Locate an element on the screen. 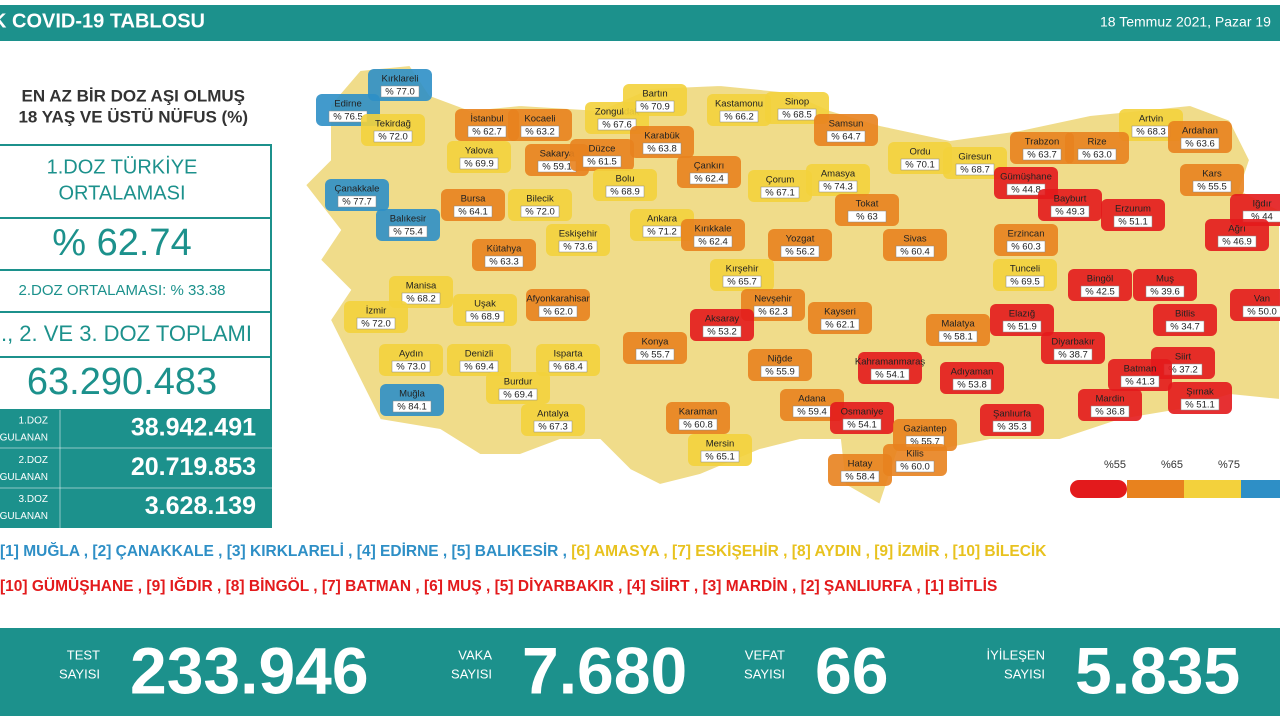 This screenshot has height=720, width=1280. province-name: Kars is located at coordinates (1212, 174).